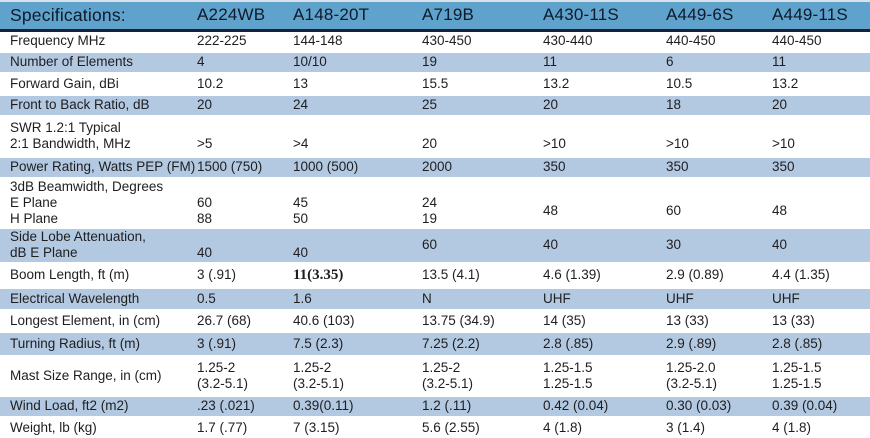 The image size is (870, 438). What do you see at coordinates (312, 367) in the screenshot?
I see `cell-line: 1.25-2` at bounding box center [312, 367].